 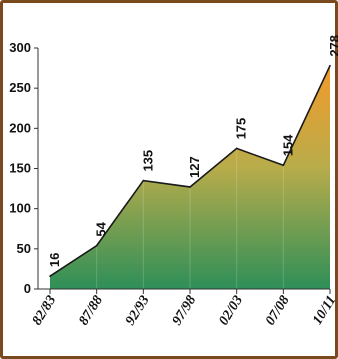 I want to click on data-label: 278, so click(x=332, y=46).